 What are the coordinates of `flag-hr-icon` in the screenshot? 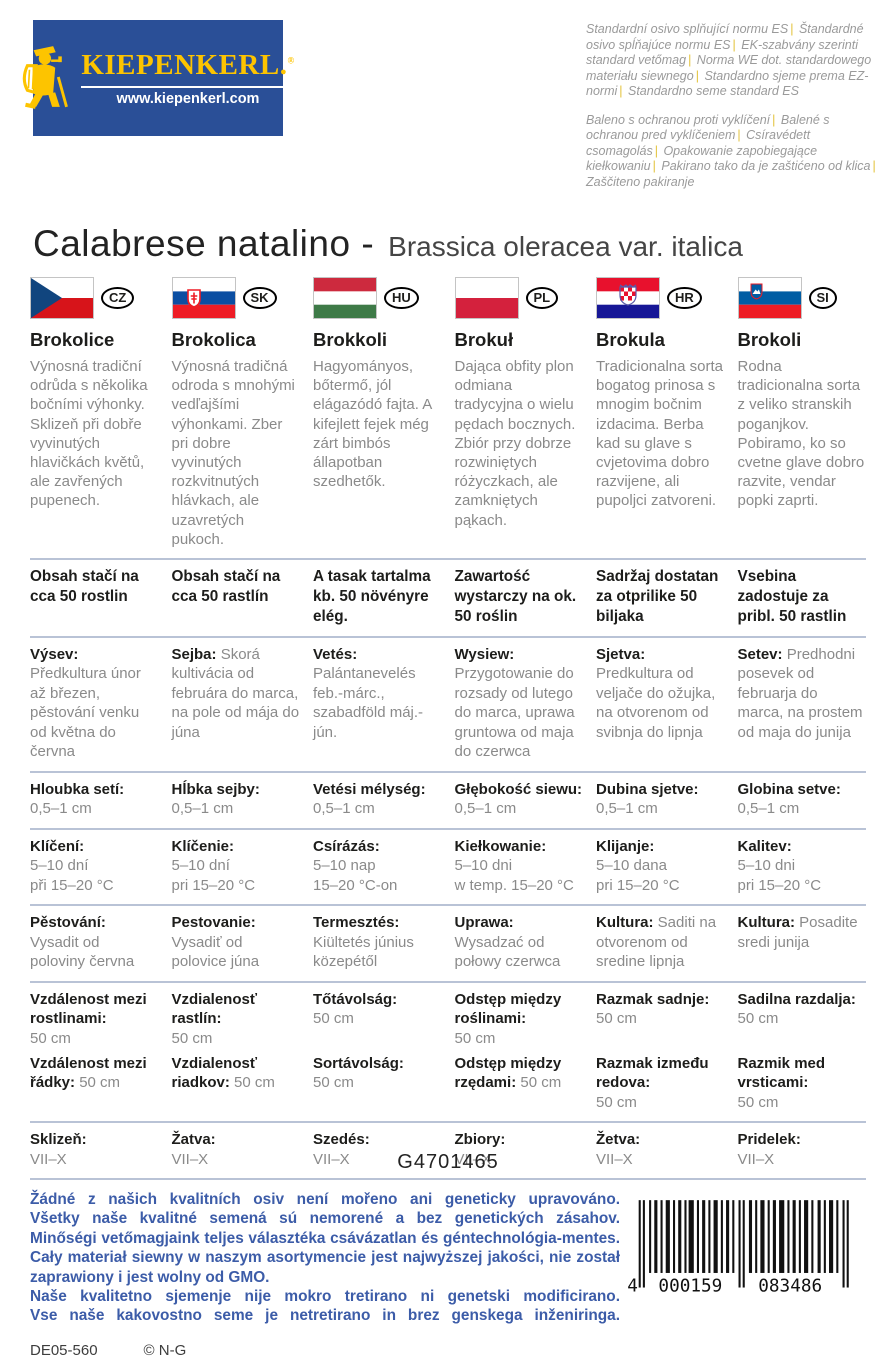 It's located at (628, 298).